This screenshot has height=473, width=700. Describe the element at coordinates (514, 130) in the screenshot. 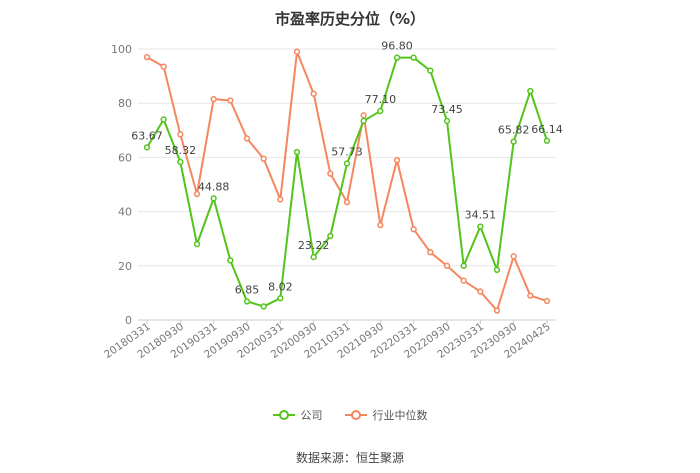

I see `data-label: 65.82` at that location.